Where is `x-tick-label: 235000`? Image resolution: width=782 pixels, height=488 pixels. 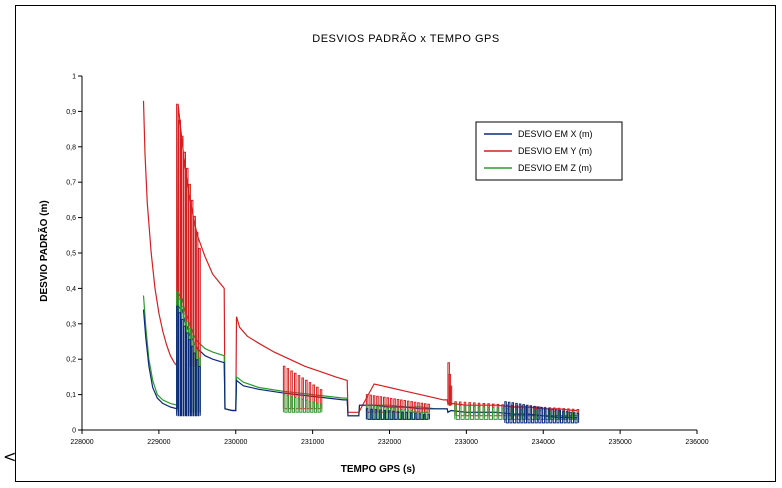
x-tick-label: 235000 is located at coordinates (619, 442).